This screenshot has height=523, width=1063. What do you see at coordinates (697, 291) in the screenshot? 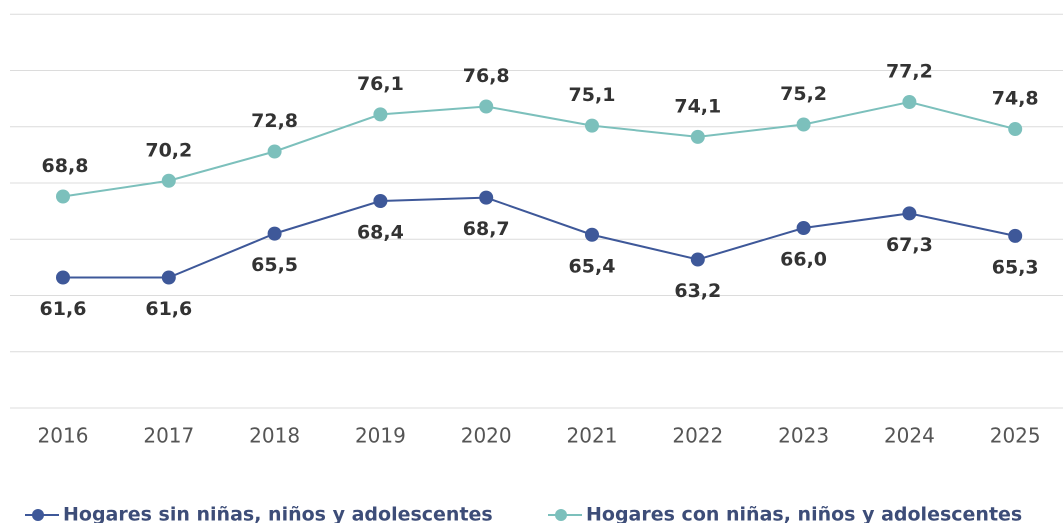
I see `data-label: 63,2` at bounding box center [697, 291].